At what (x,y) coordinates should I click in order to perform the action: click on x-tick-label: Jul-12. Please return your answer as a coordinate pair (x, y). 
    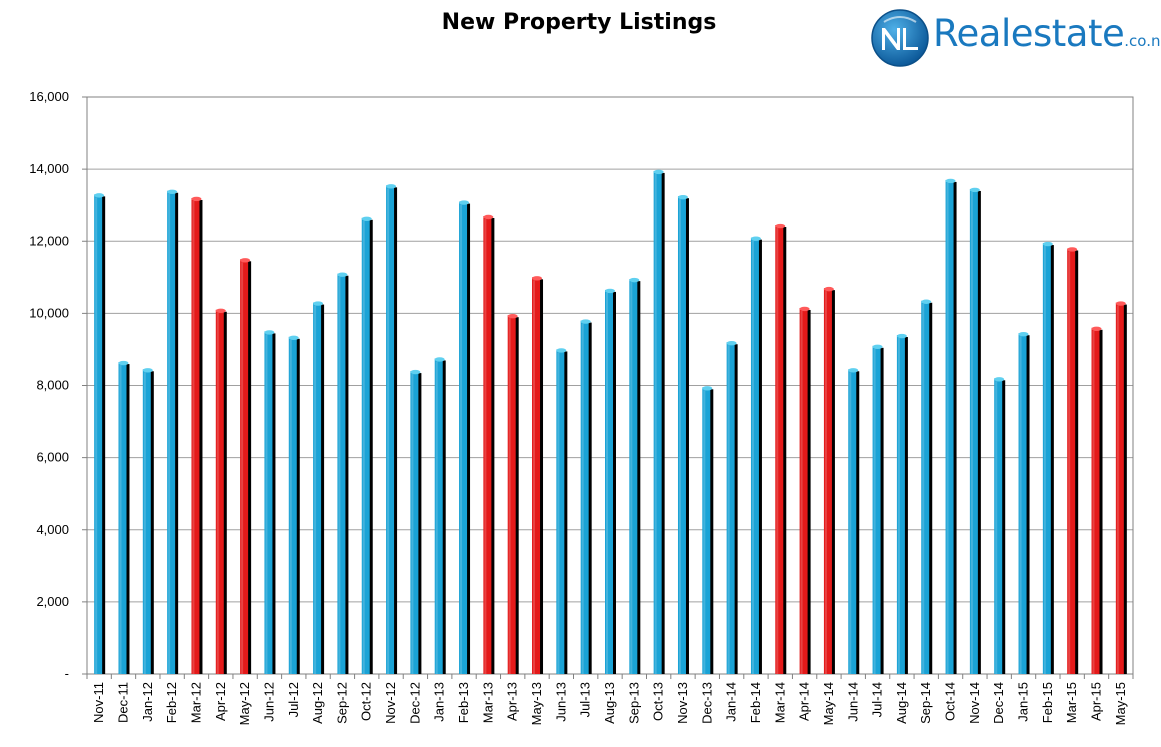
    Looking at the image, I should click on (293, 699).